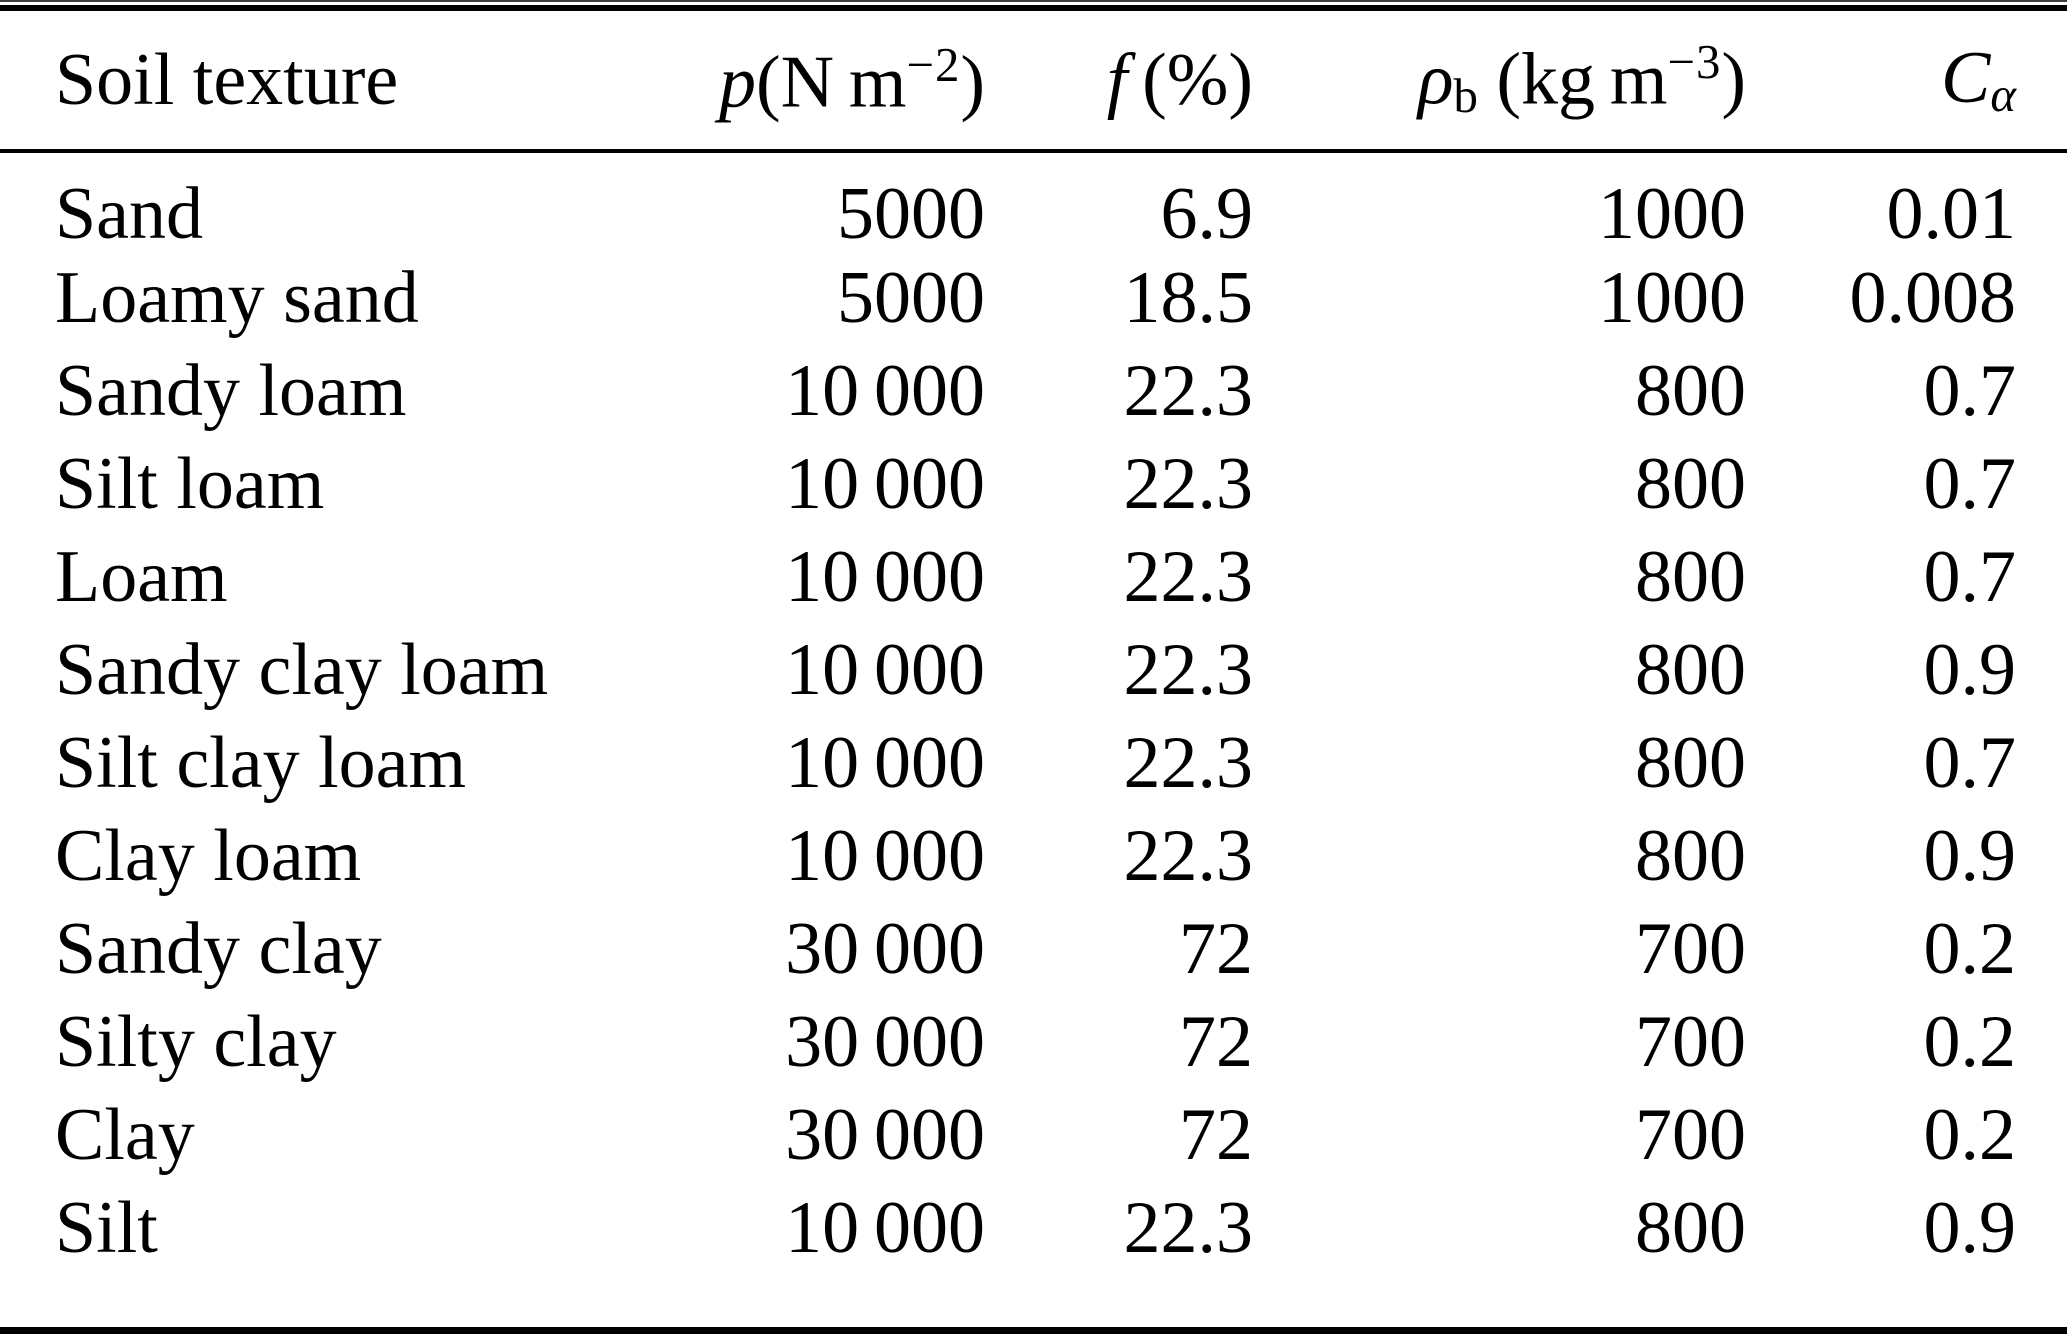 The width and height of the screenshot is (2067, 1334). What do you see at coordinates (196, 1041) in the screenshot?
I see `cell-texture: Silty clay` at bounding box center [196, 1041].